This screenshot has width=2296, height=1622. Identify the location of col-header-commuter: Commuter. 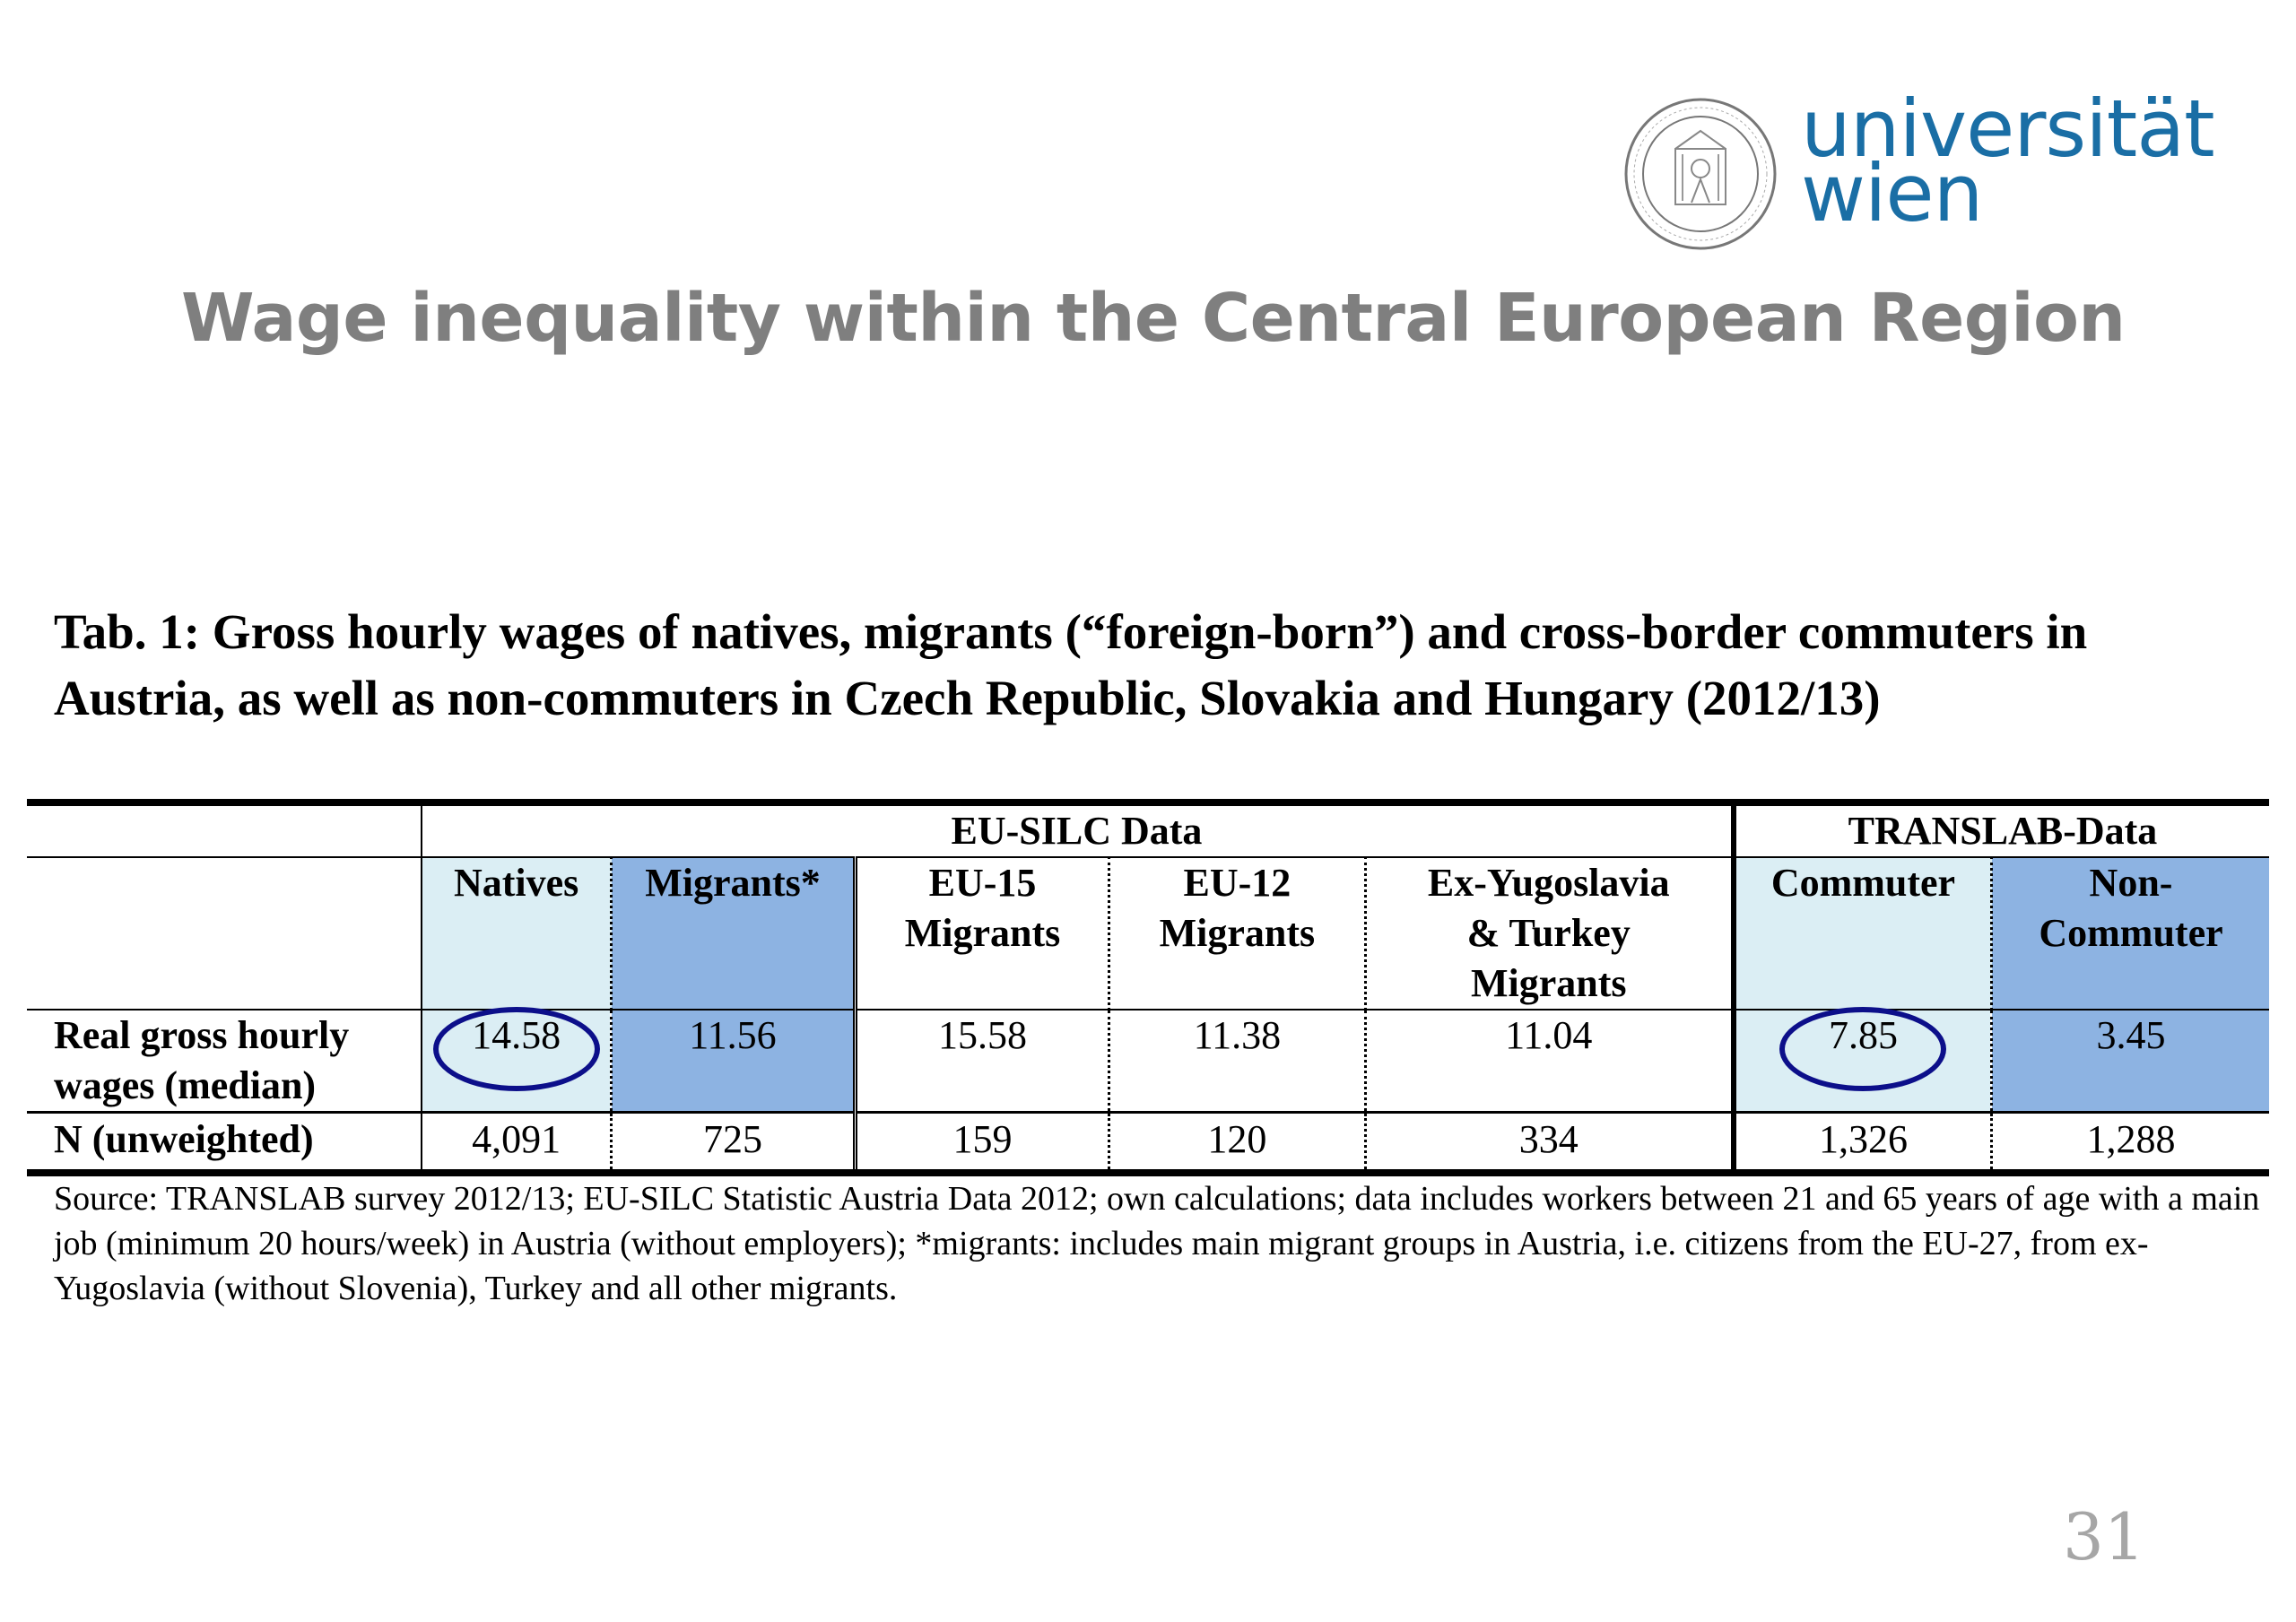
(1861, 934).